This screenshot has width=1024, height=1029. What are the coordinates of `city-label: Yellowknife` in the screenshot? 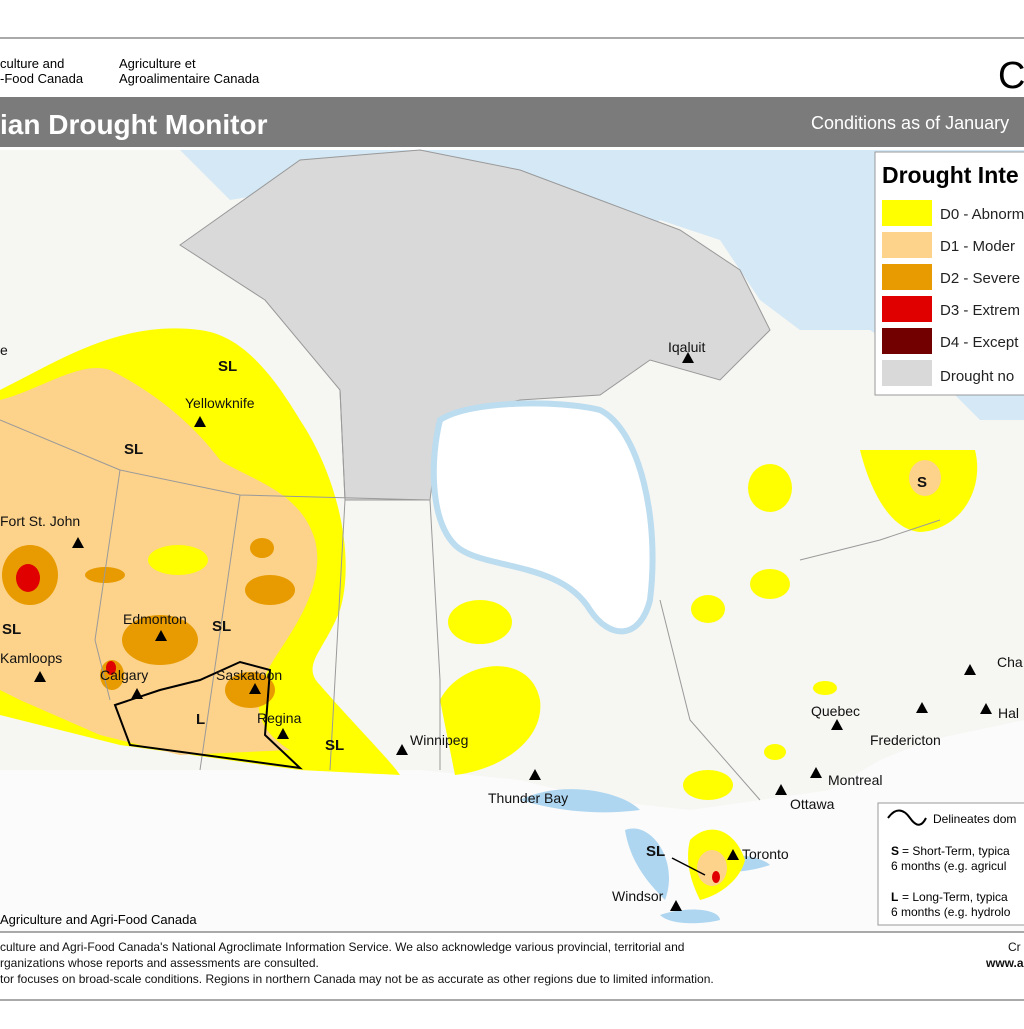 It's located at (220, 403).